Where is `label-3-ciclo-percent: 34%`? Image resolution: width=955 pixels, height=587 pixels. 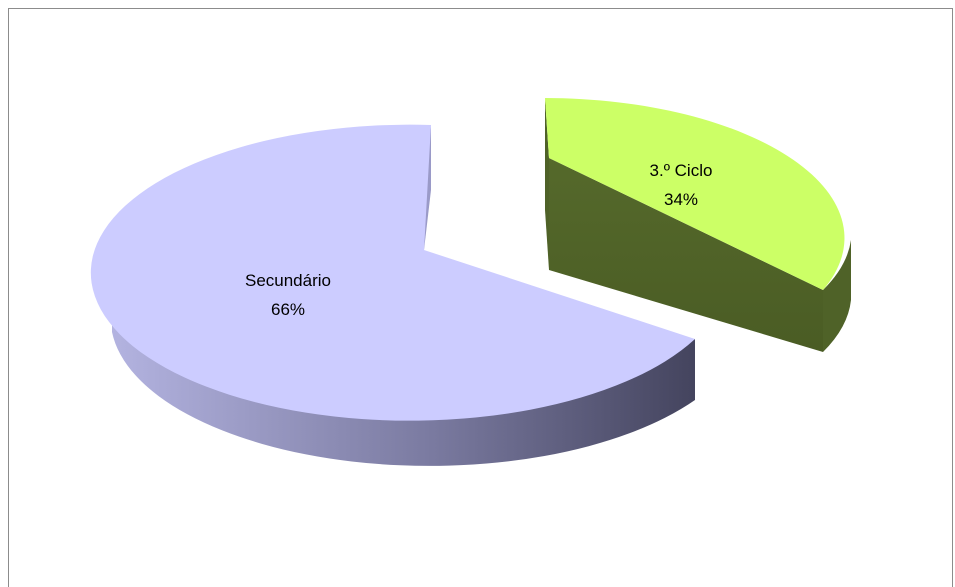 label-3-ciclo-percent: 34% is located at coordinates (681, 199).